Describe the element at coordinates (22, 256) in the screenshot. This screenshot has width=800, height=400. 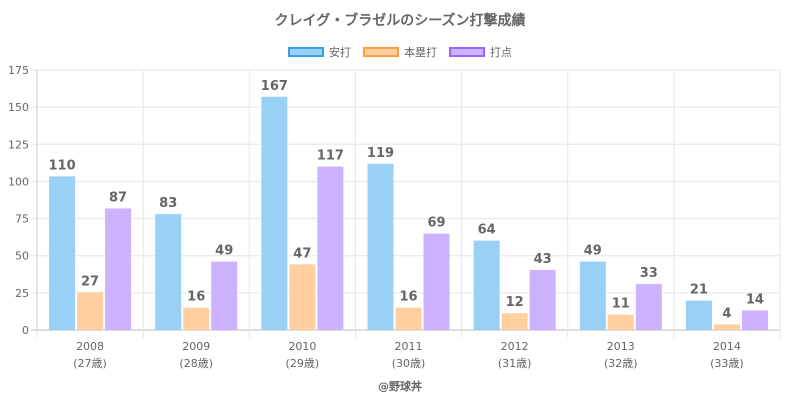
I see `y-tick-label: 50` at that location.